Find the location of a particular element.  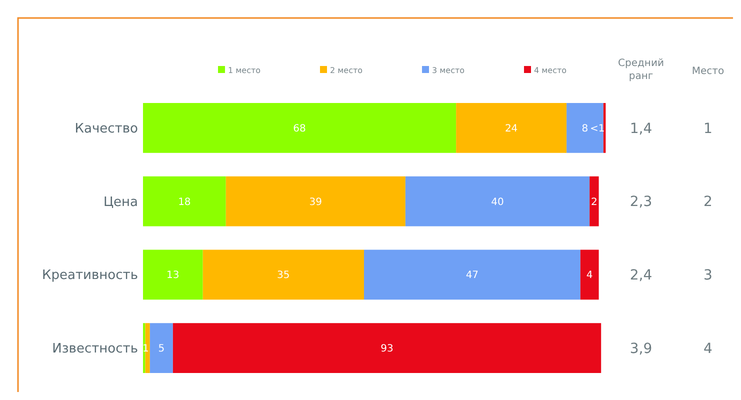

text: 2,3 is located at coordinates (641, 202).